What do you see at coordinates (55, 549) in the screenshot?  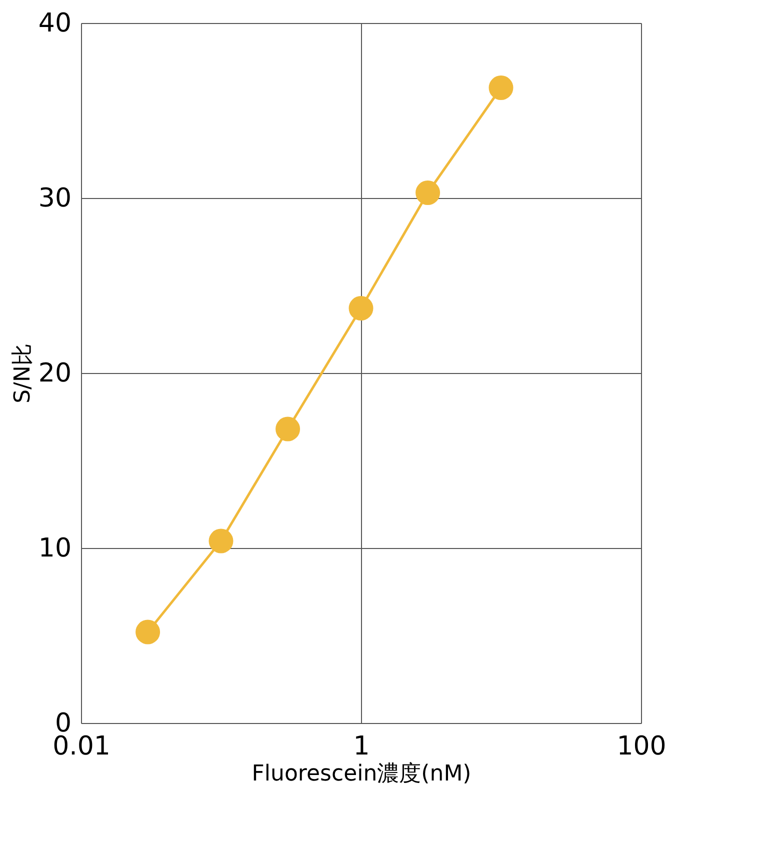 I see `y-tick-label: 10` at bounding box center [55, 549].